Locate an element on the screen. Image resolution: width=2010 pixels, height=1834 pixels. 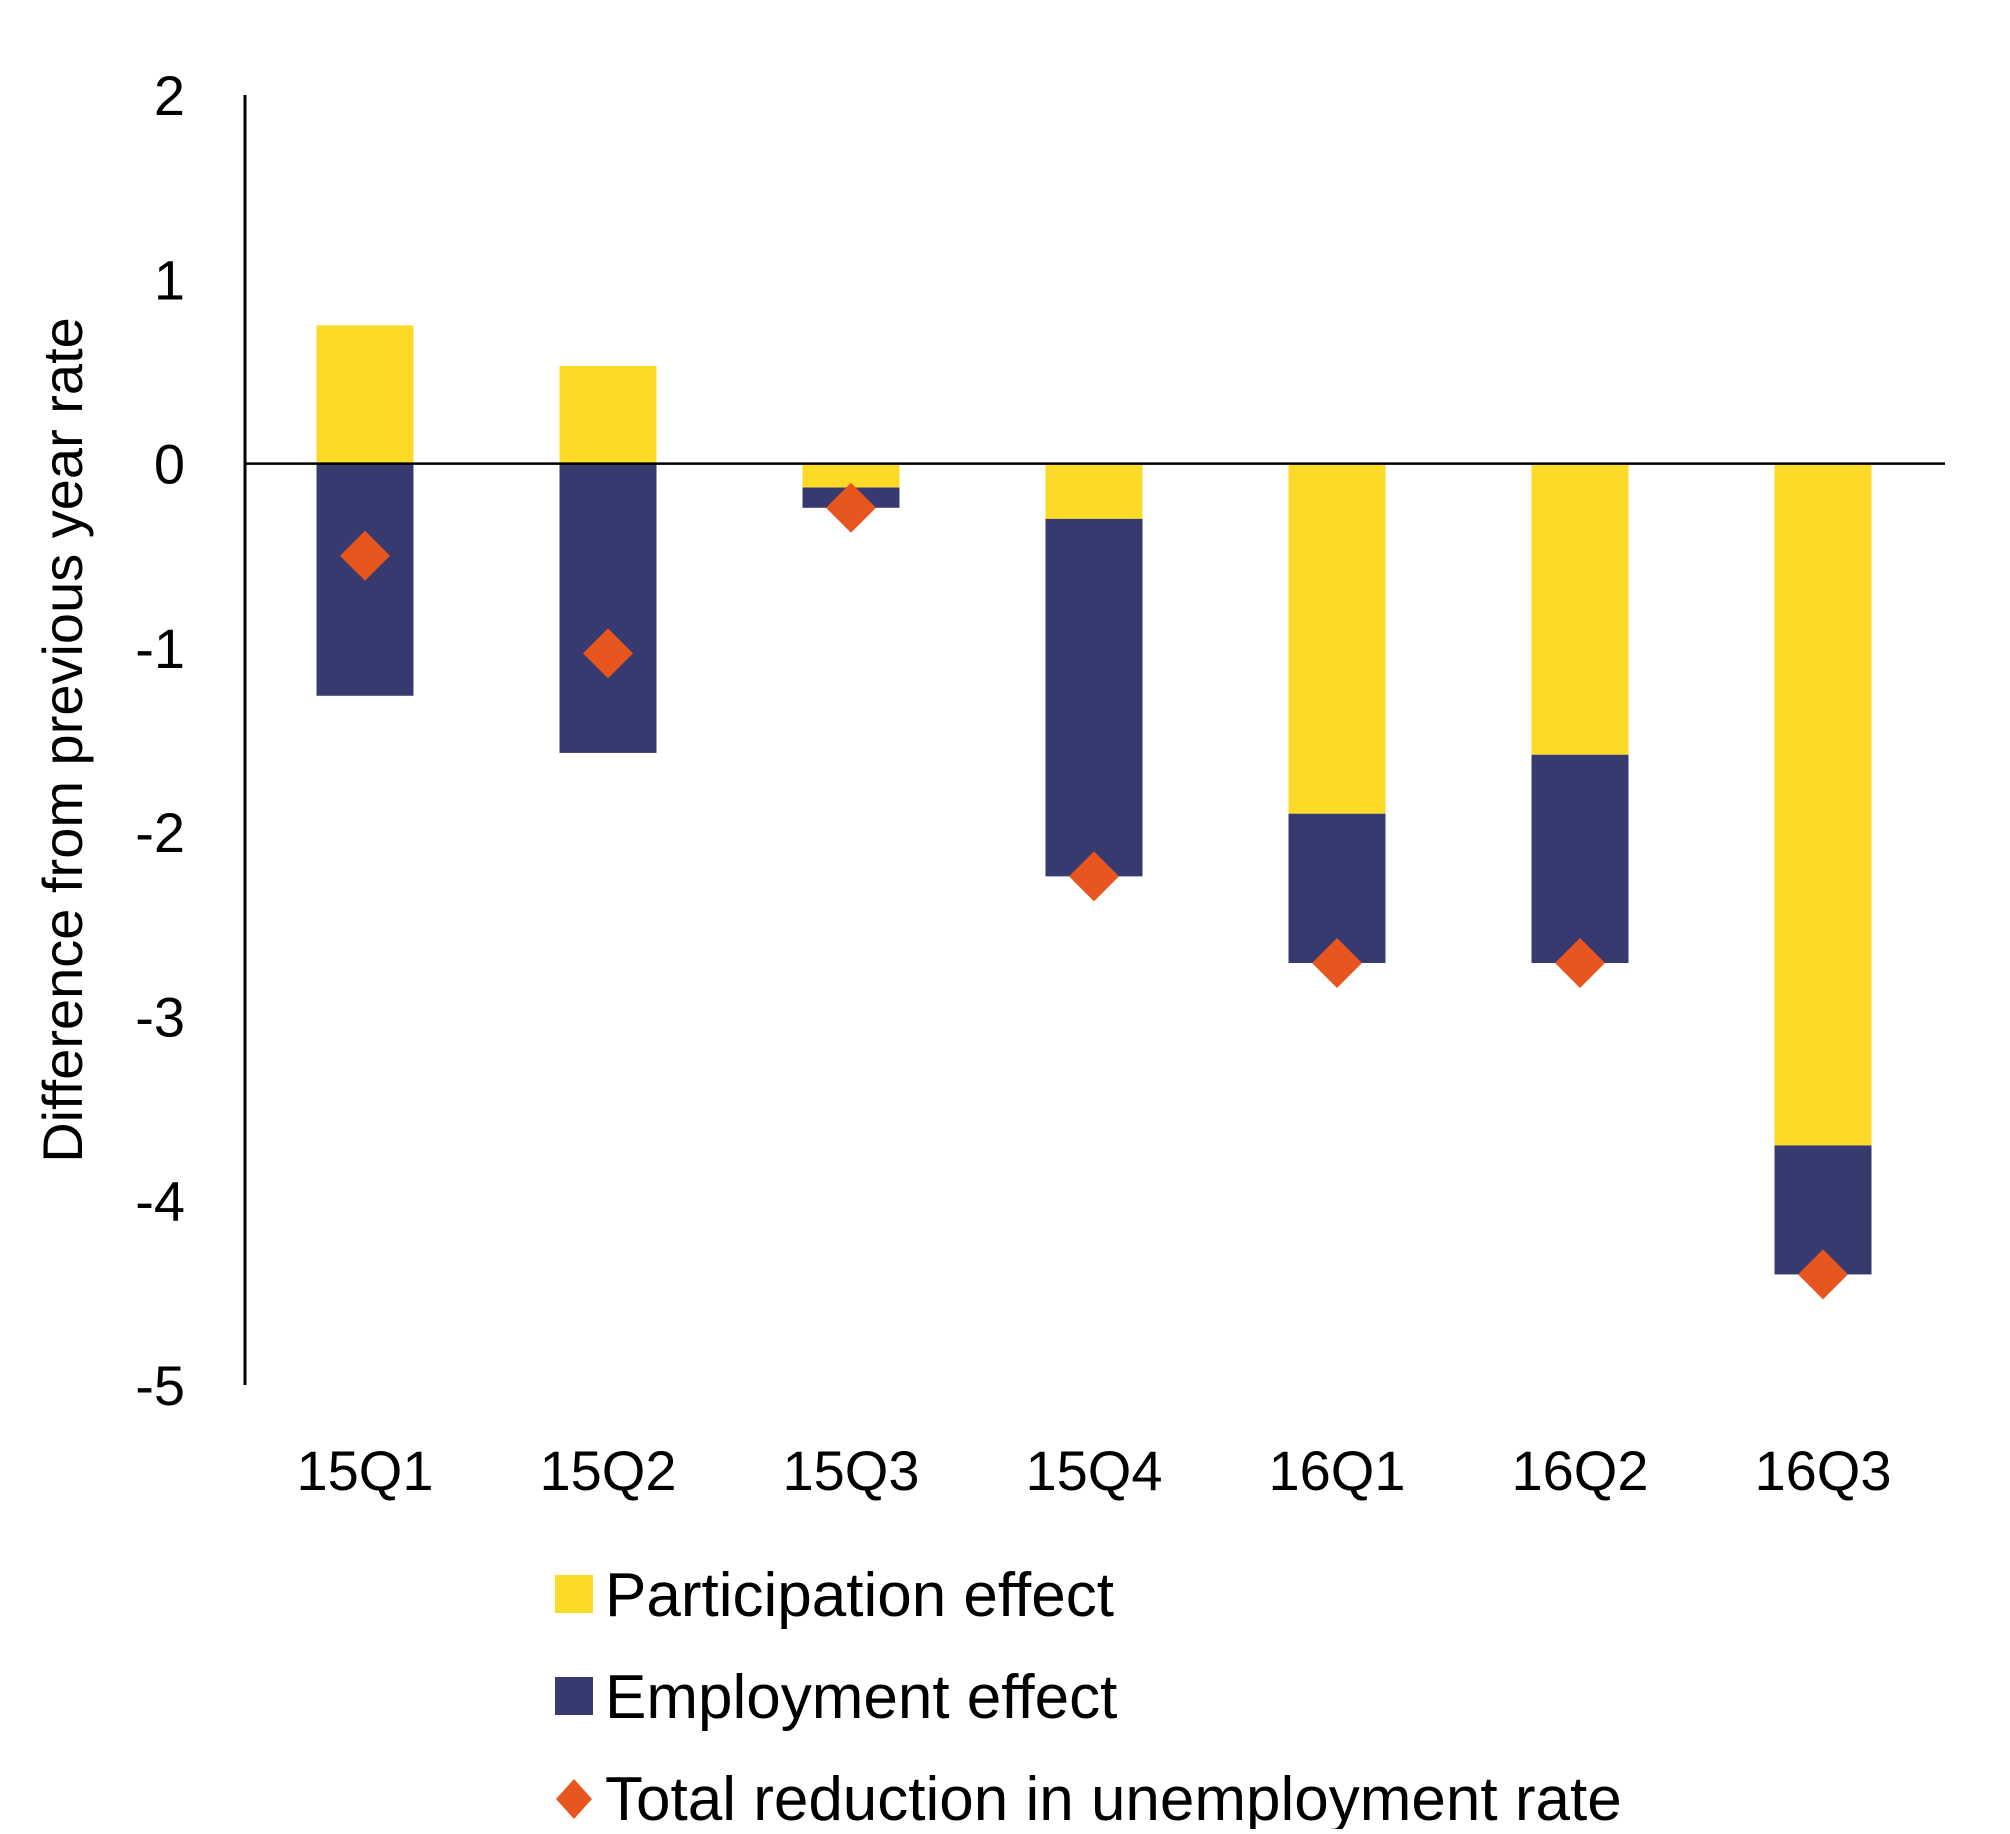
y-tick-label: -5 is located at coordinates (160, 1385).